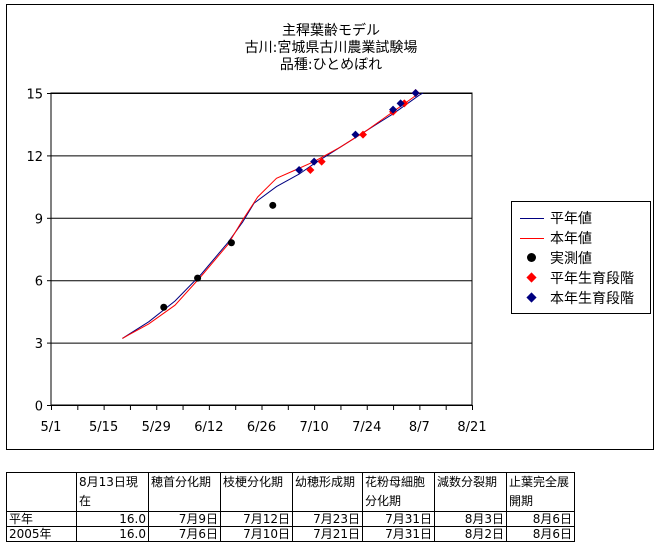 Image resolution: width=660 pixels, height=556 pixels. Describe the element at coordinates (112, 492) in the screenshot. I see `table-header-cell: 8月13日現在` at that location.